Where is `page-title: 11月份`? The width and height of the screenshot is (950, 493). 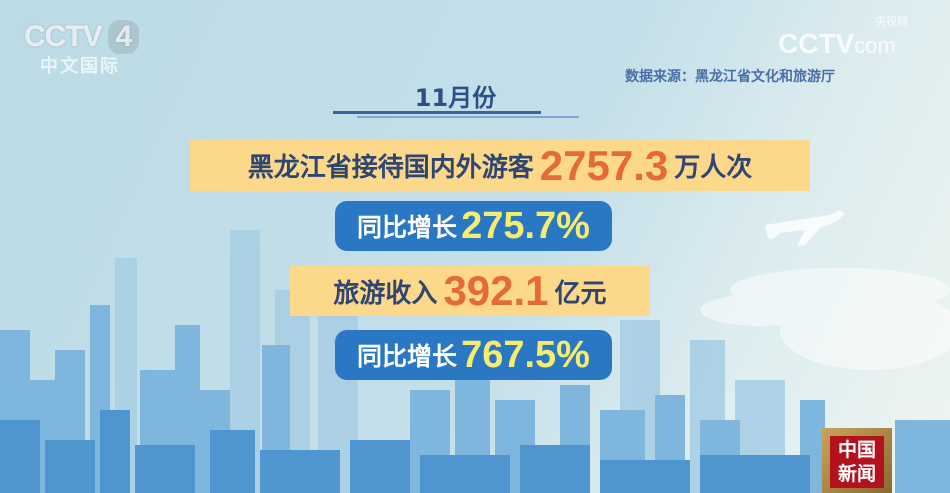
page-title: 11月份 is located at coordinates (455, 98).